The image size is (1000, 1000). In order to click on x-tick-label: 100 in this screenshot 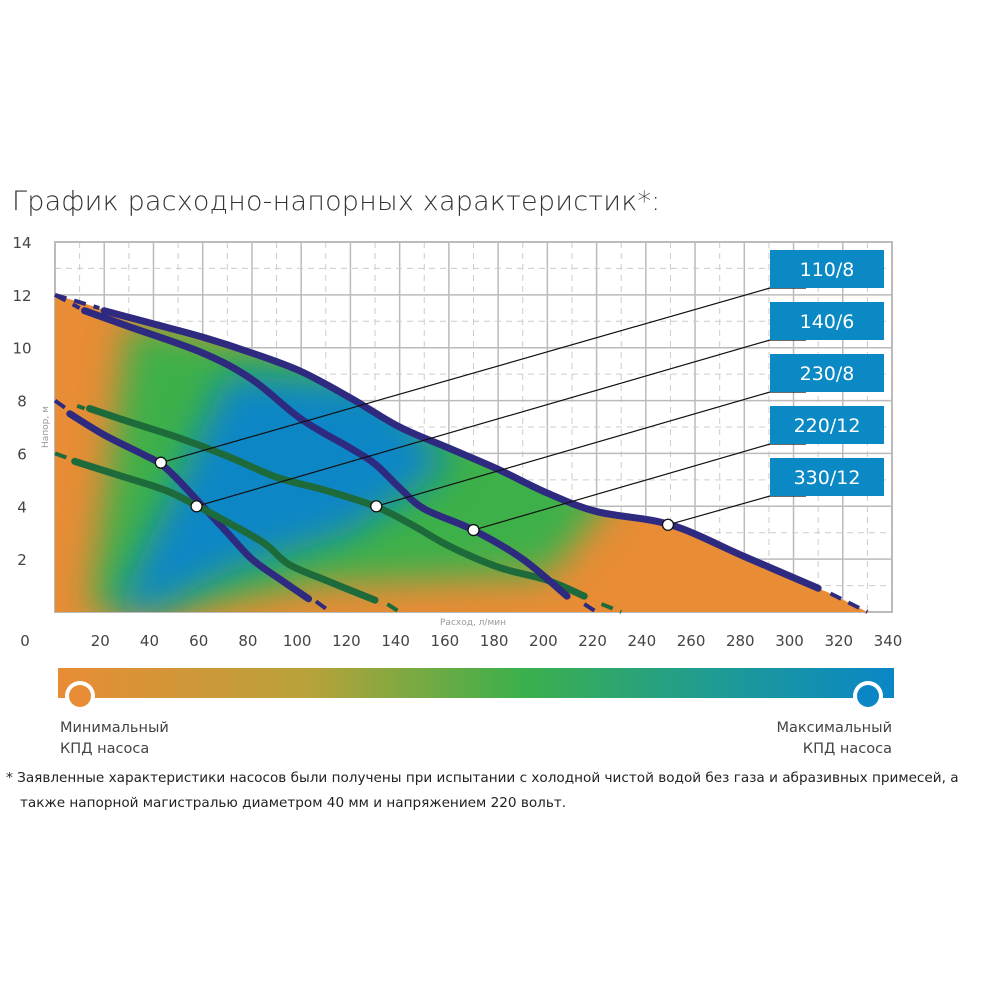, I will do `click(297, 641)`.